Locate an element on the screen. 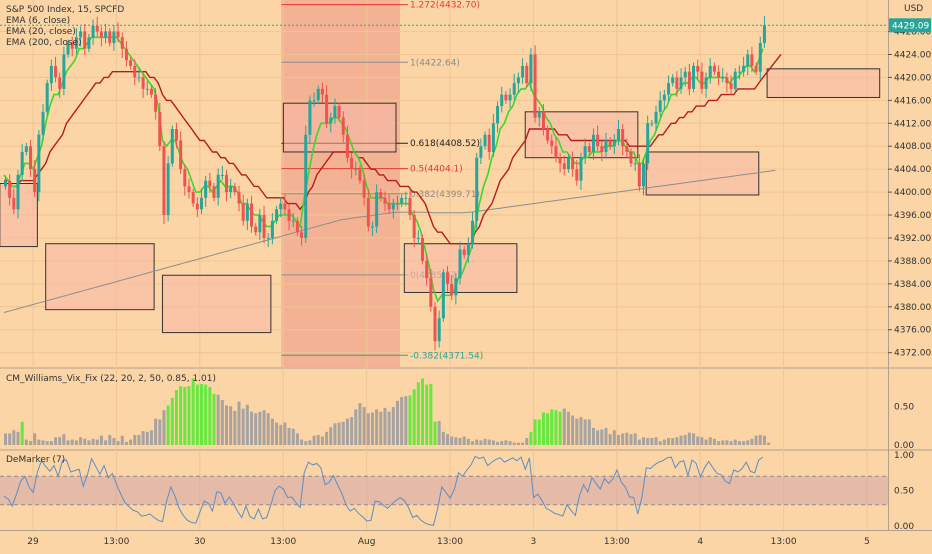 This screenshot has height=554, width=932. time-tick-label: 3 is located at coordinates (534, 542).